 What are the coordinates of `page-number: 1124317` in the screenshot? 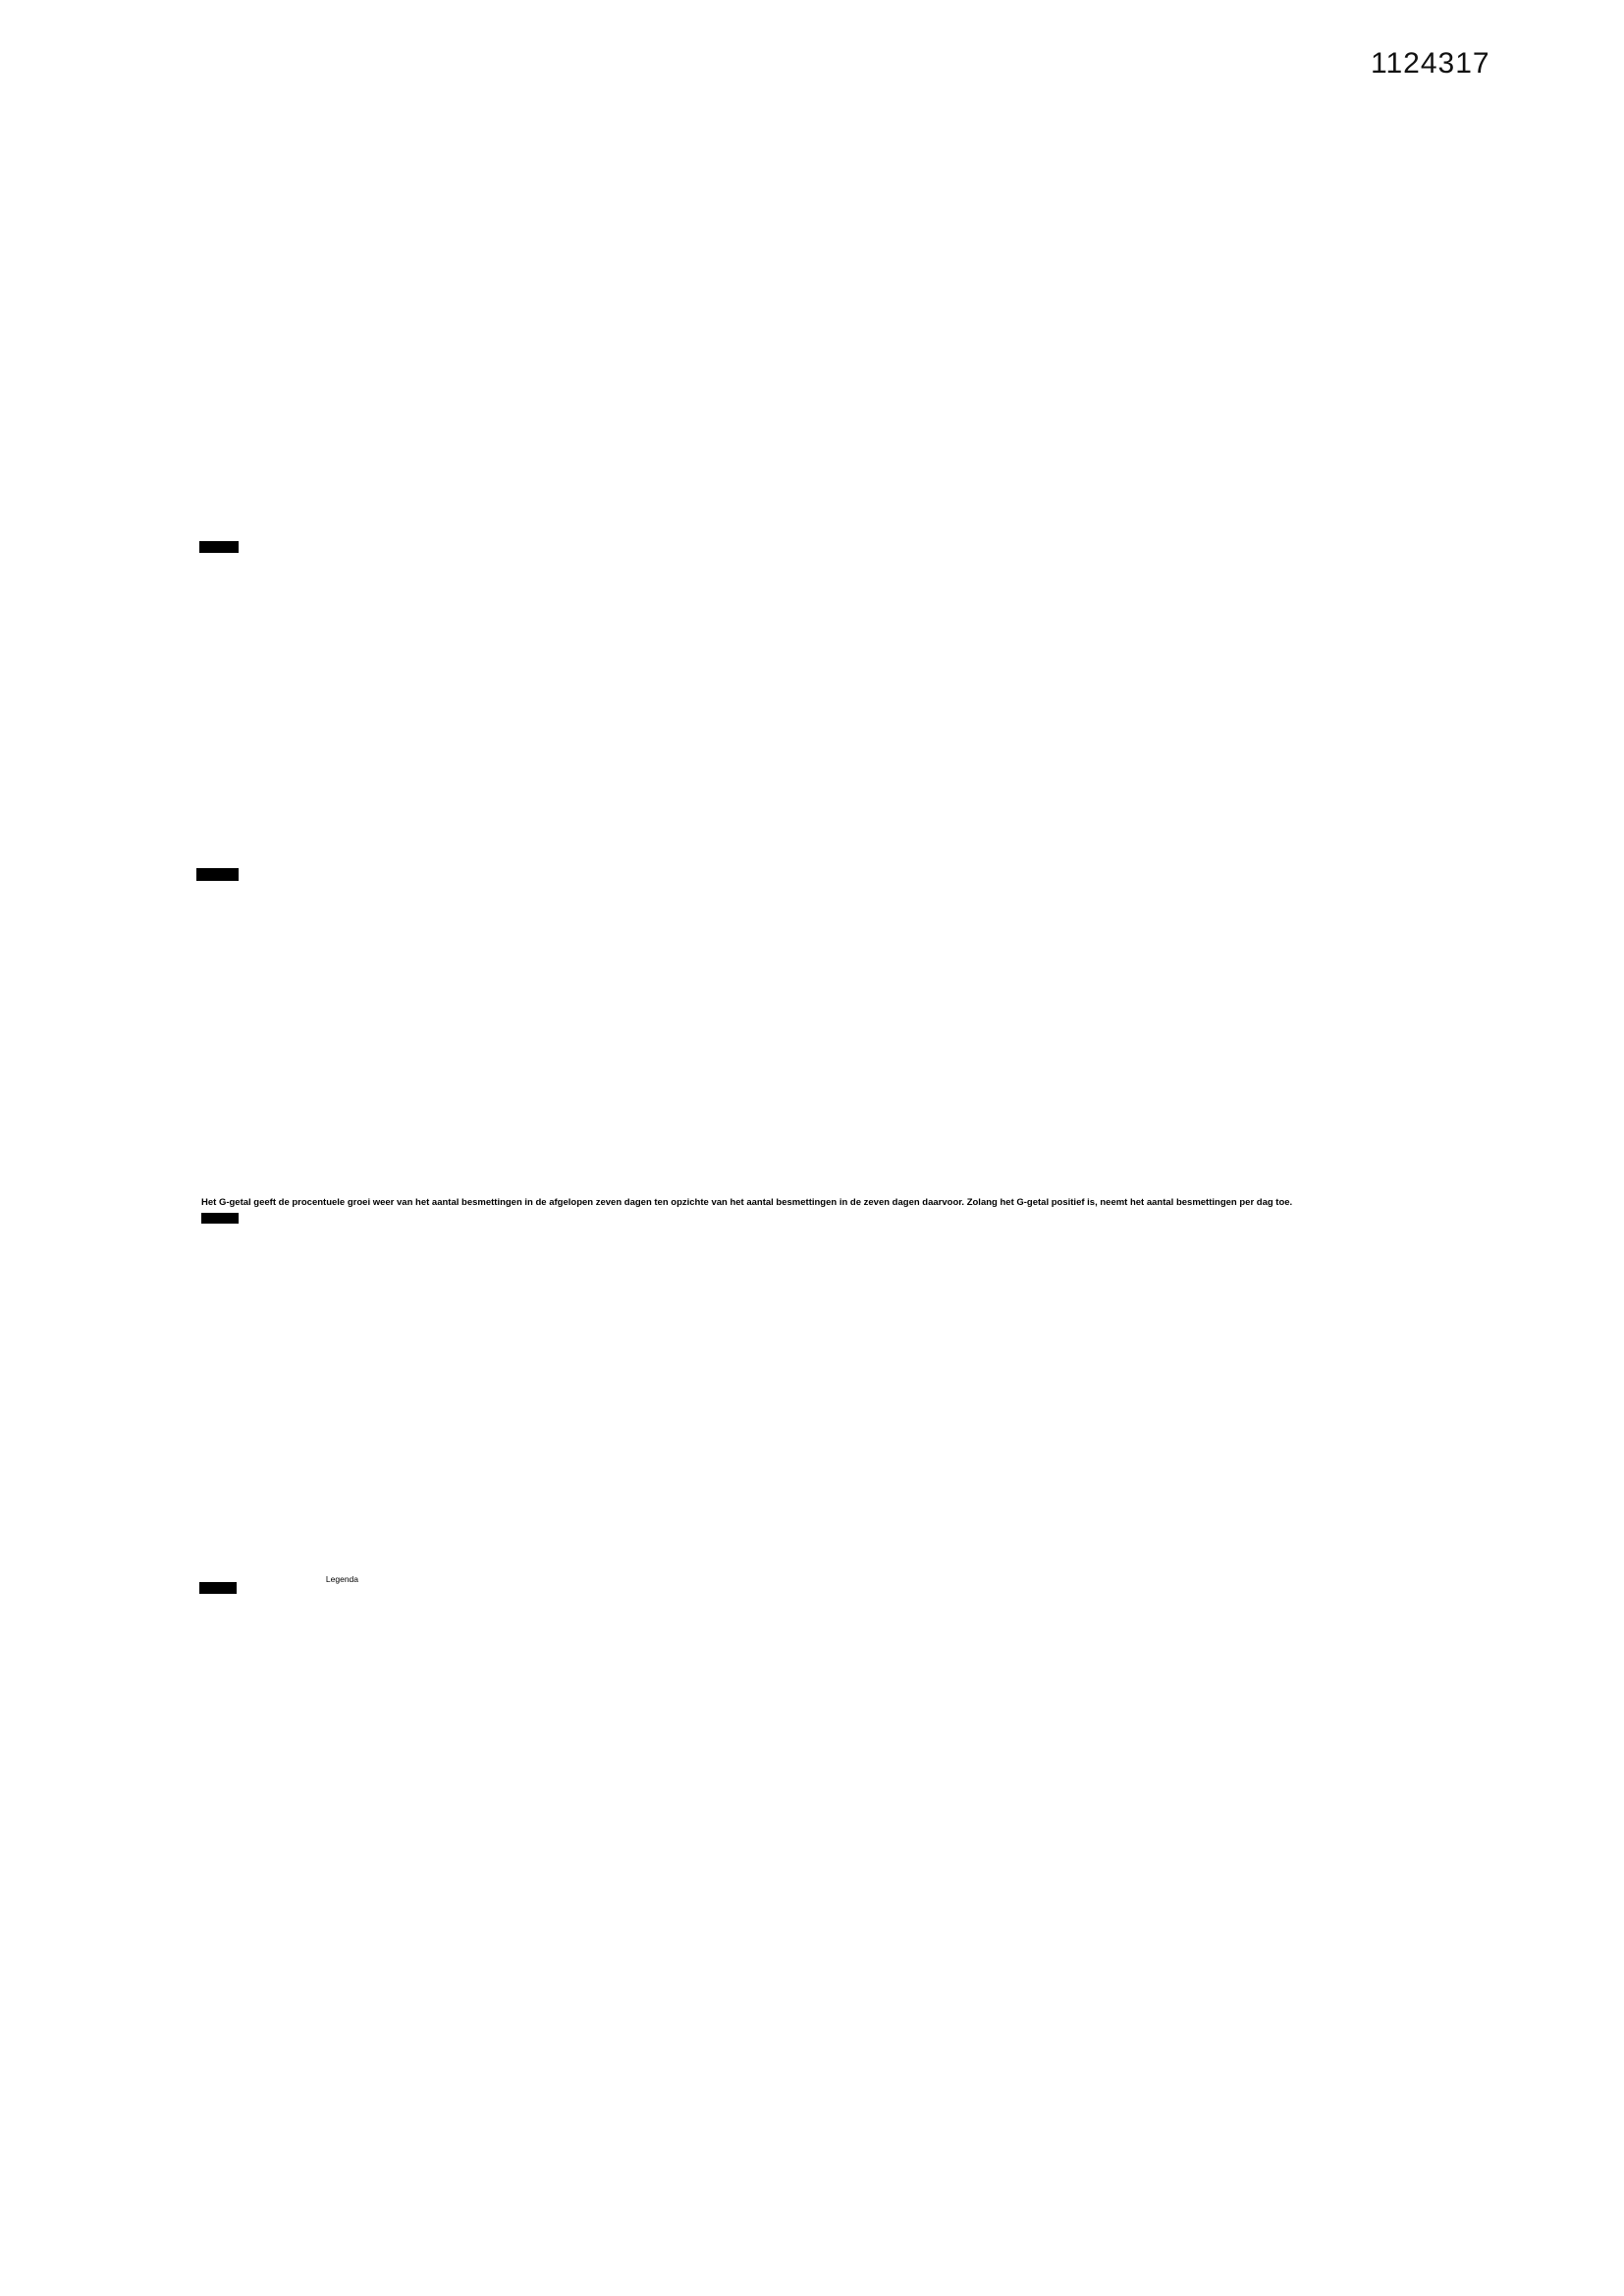 It's located at (1430, 63).